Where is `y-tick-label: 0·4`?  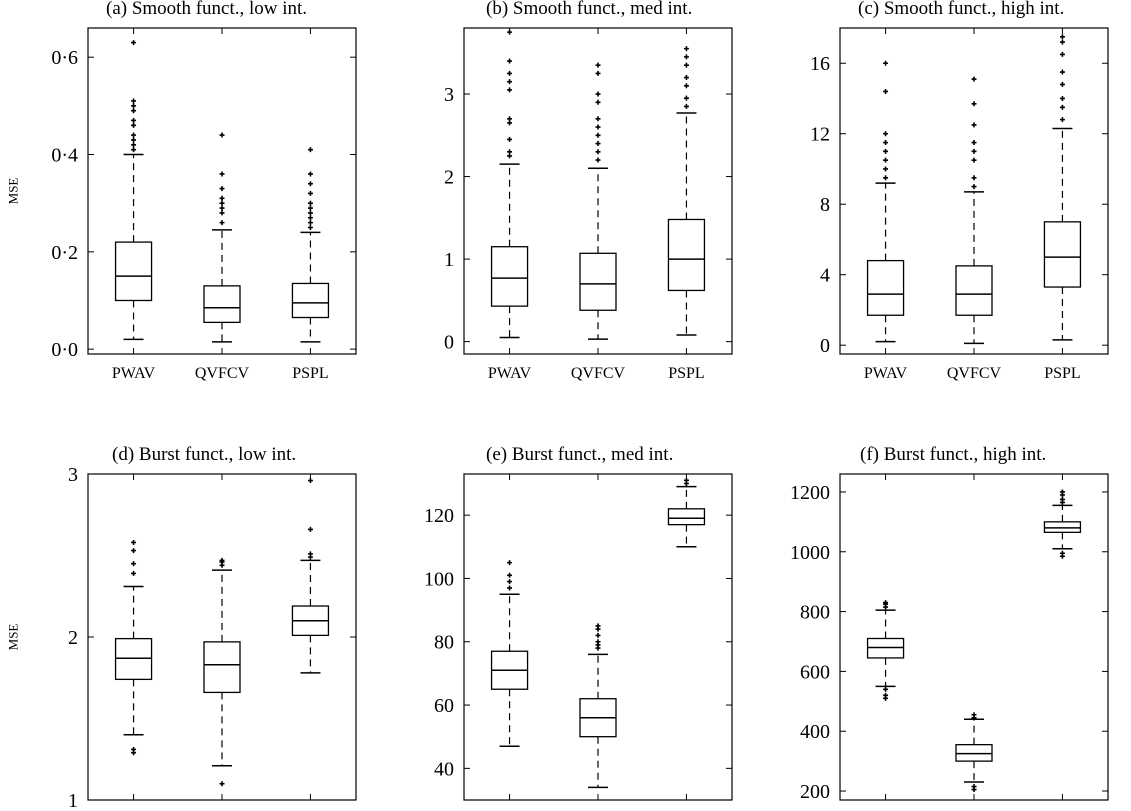 y-tick-label: 0·4 is located at coordinates (64, 156).